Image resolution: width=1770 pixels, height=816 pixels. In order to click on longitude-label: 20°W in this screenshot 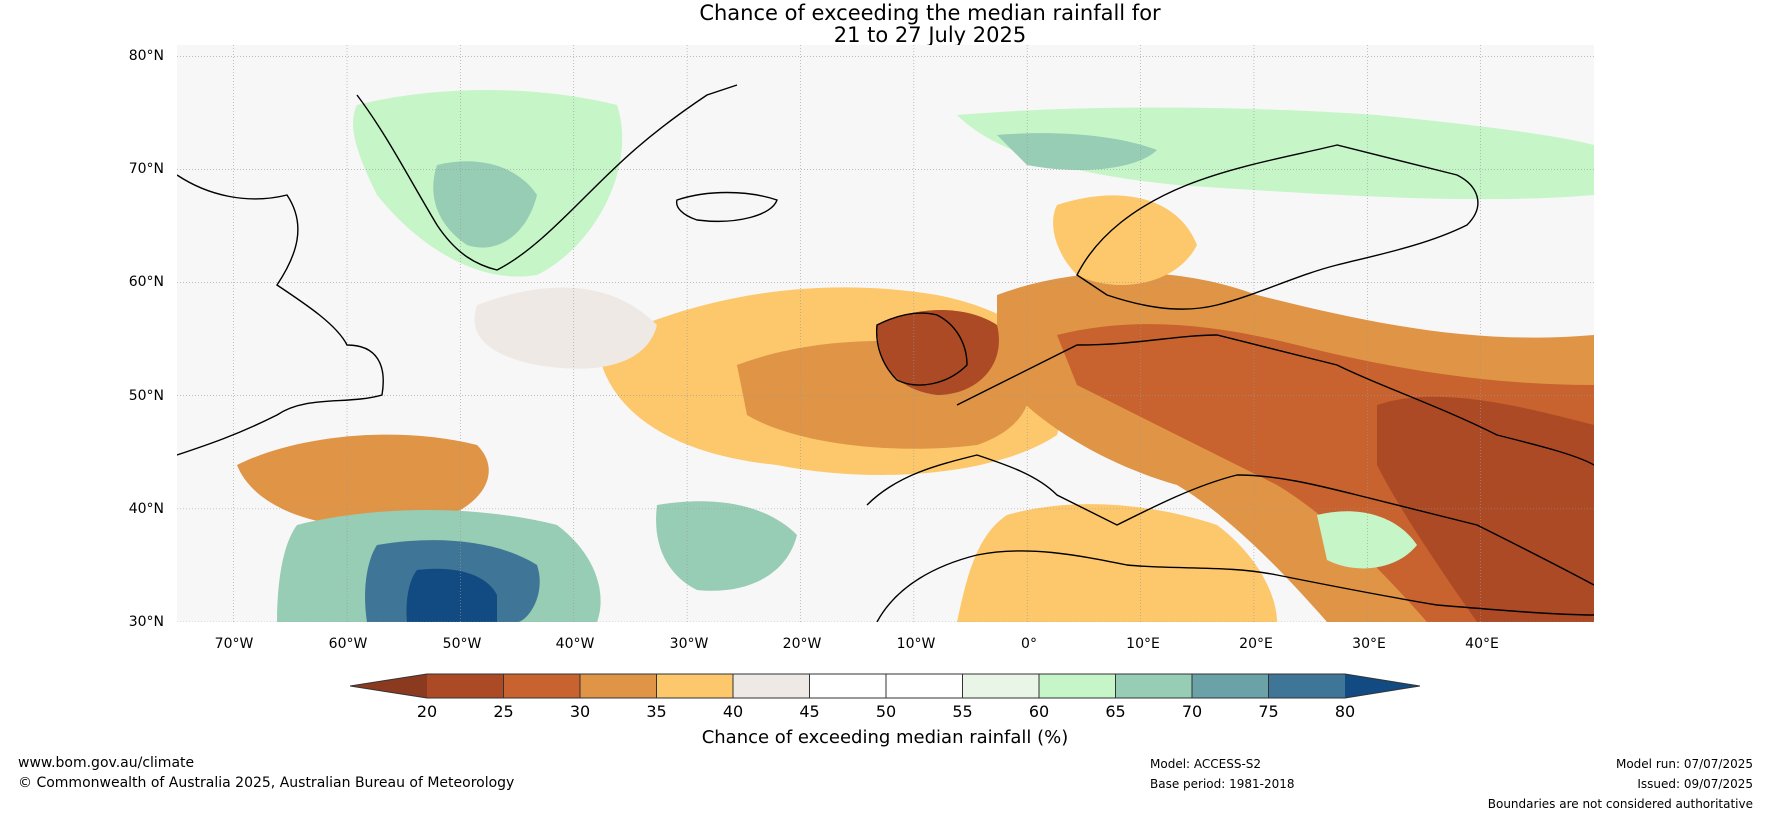, I will do `click(802, 644)`.